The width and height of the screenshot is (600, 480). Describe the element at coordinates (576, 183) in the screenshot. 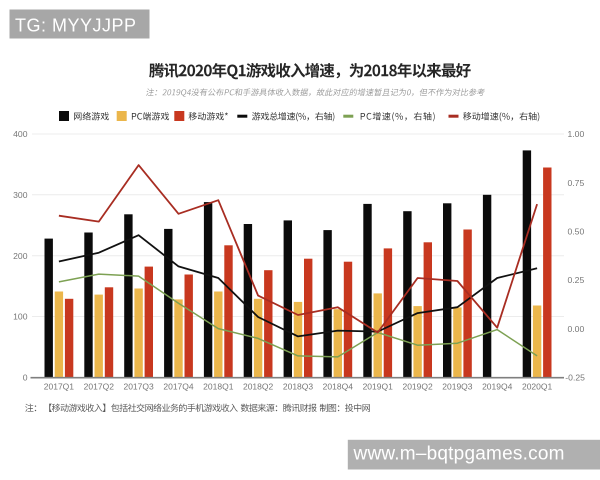

I see `svg-text: 0.75` at that location.